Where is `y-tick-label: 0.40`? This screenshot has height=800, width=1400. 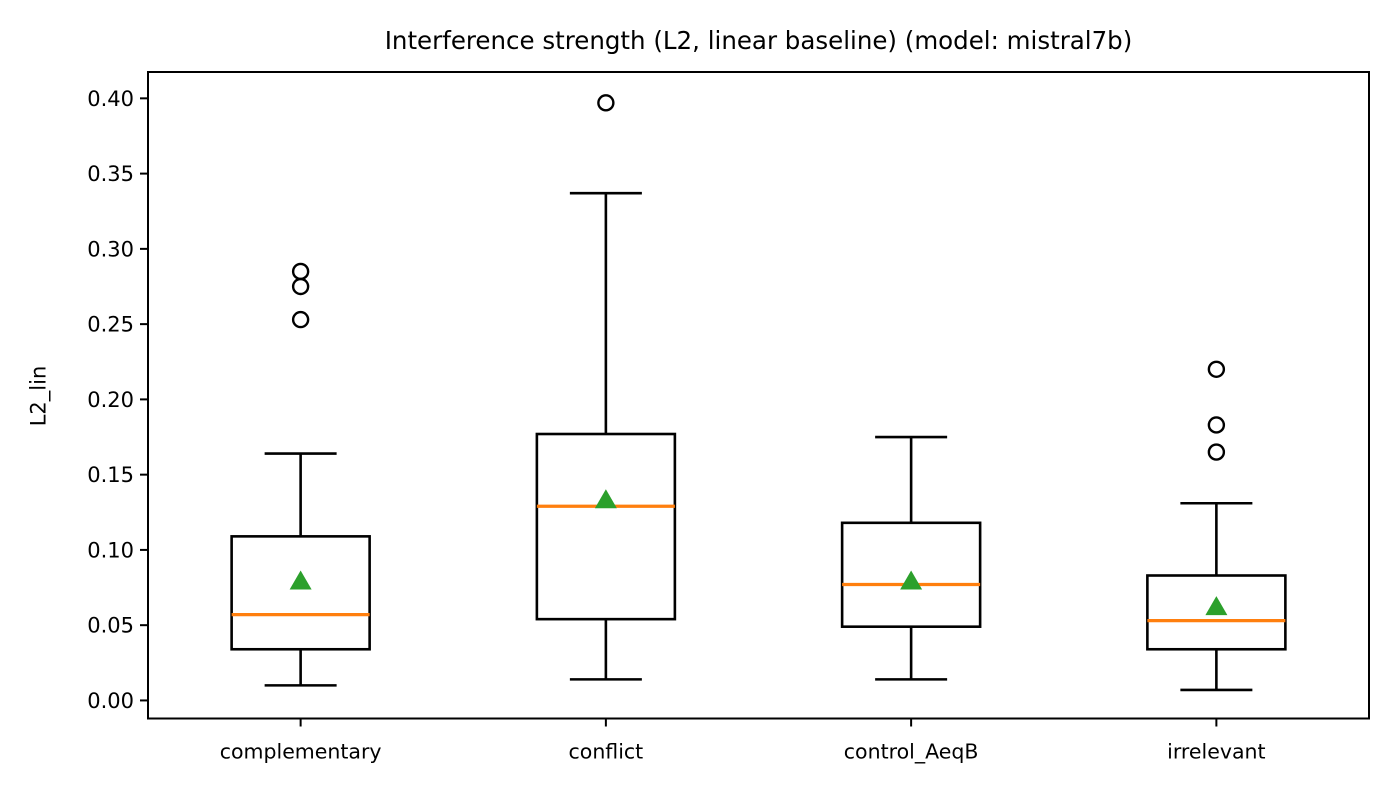 y-tick-label: 0.40 is located at coordinates (110, 99).